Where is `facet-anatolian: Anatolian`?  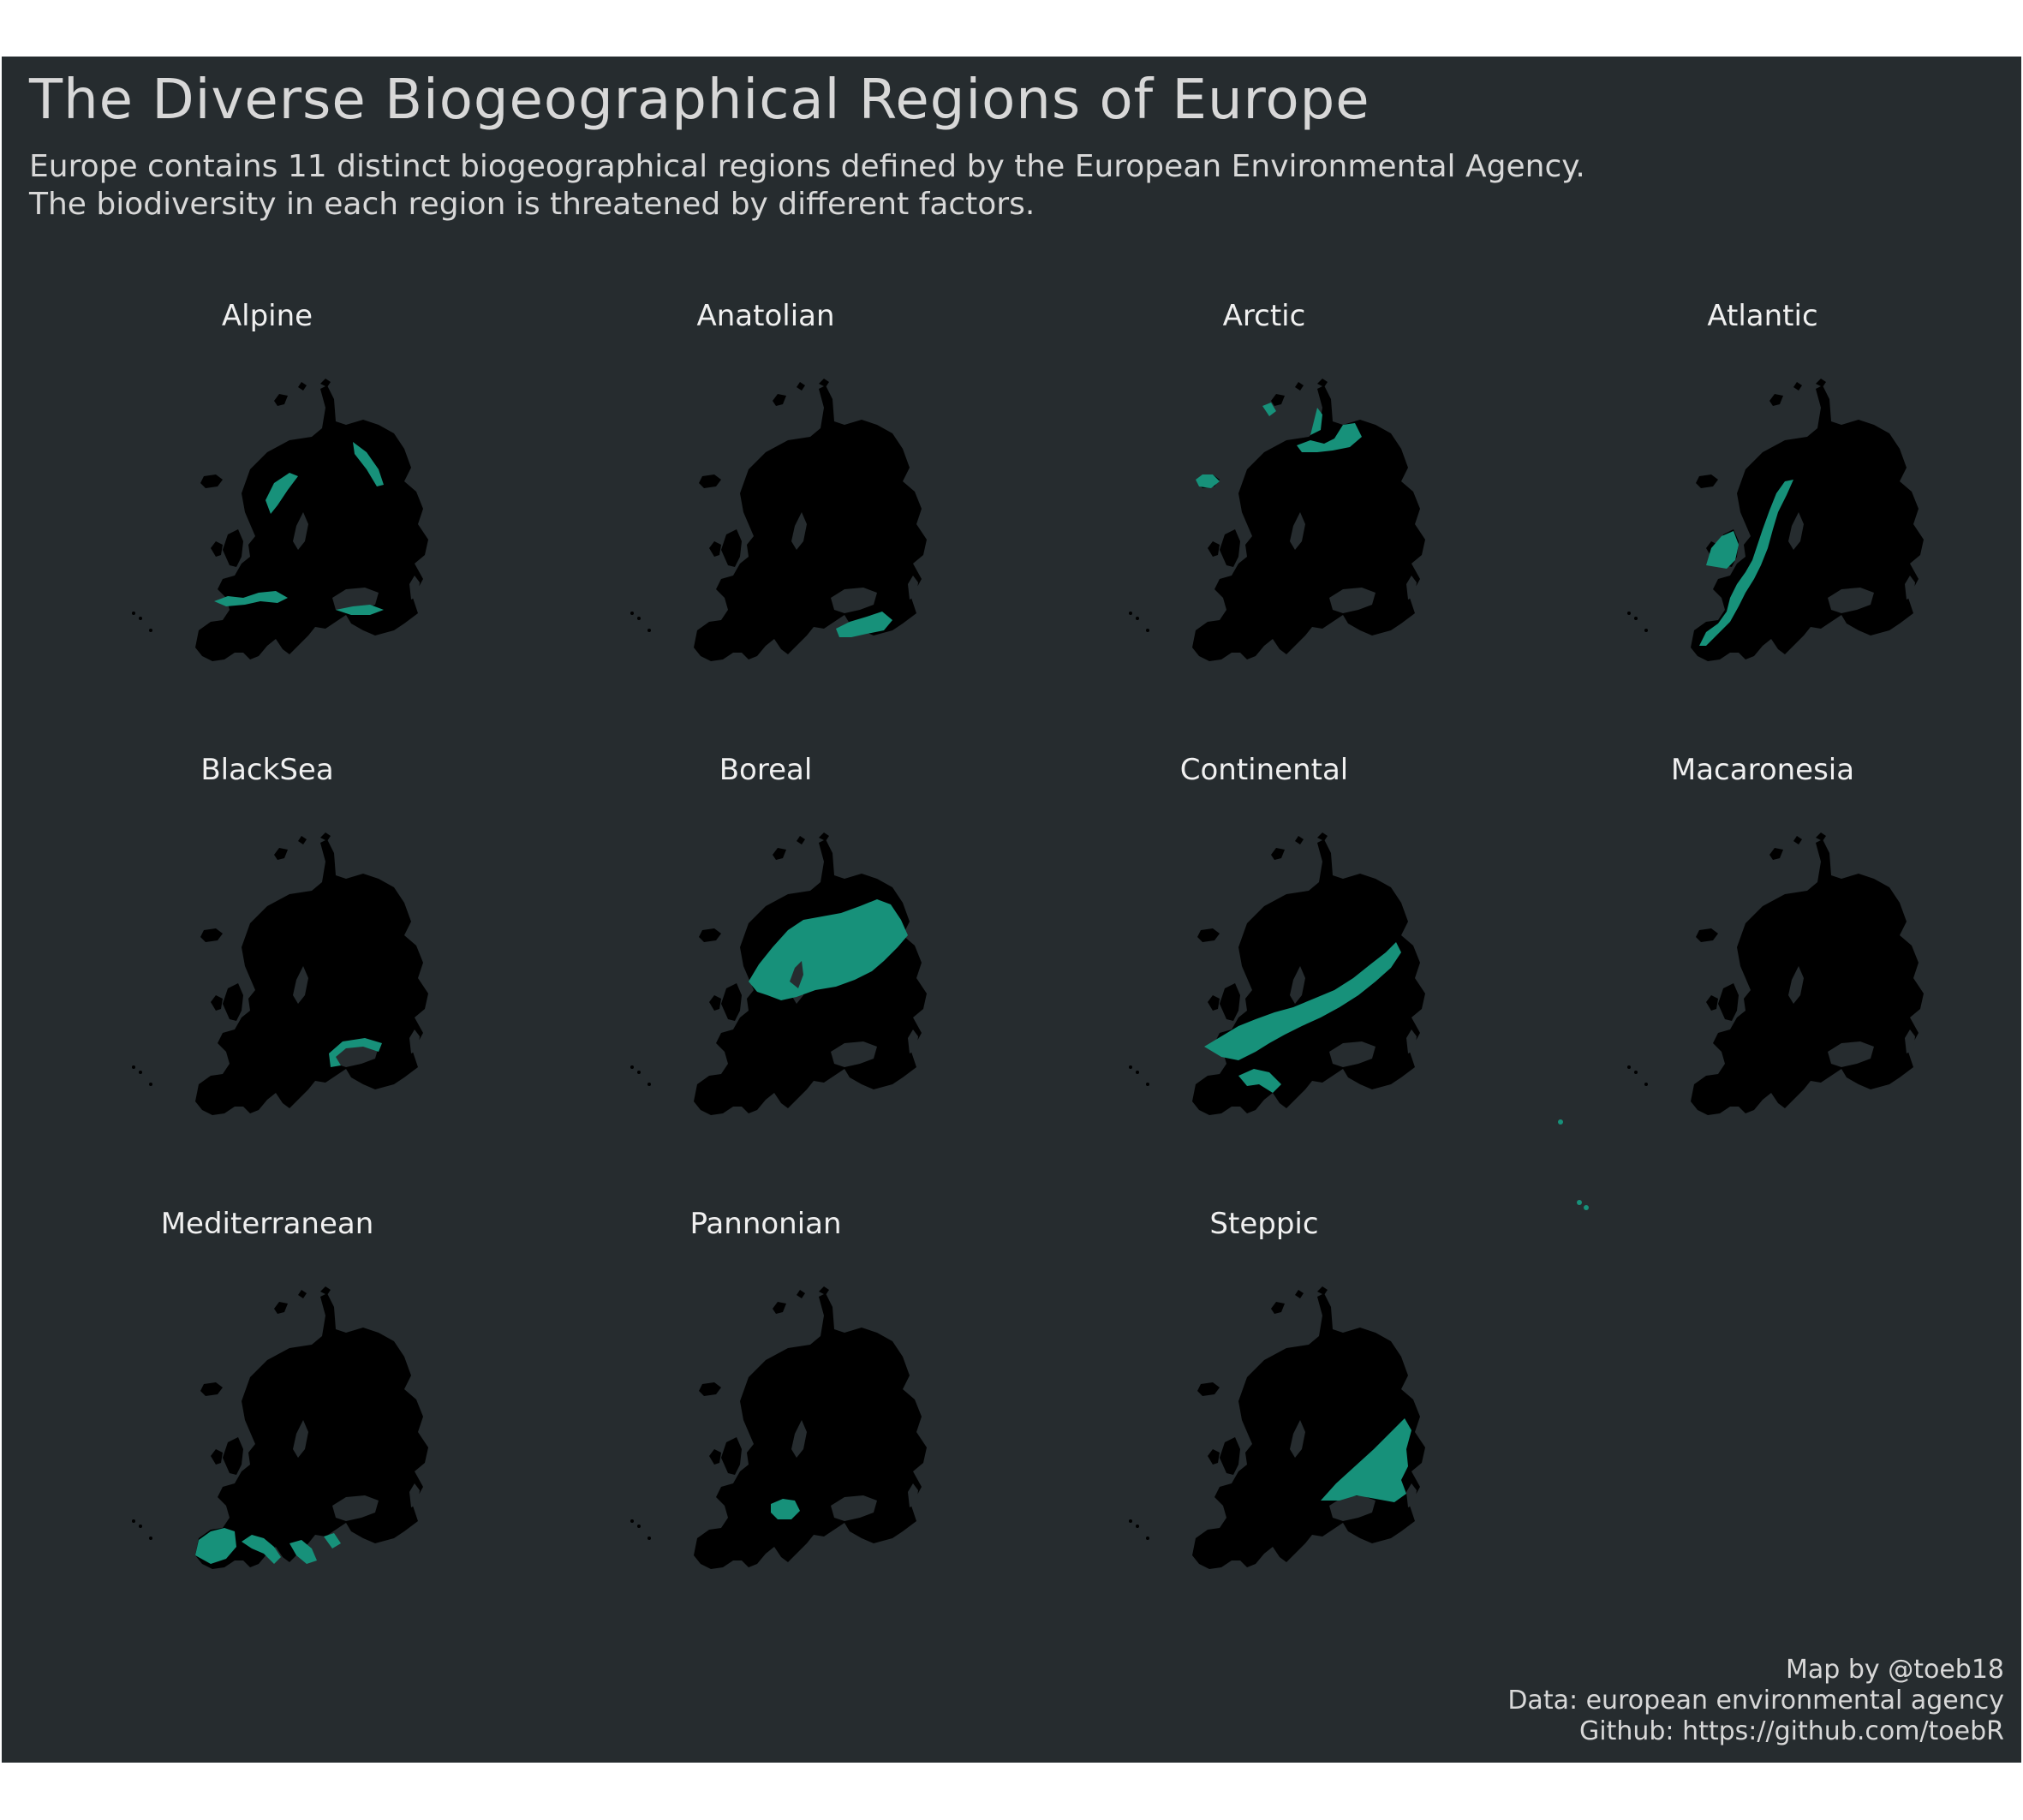
facet-anatolian: Anatolian is located at coordinates (778, 480).